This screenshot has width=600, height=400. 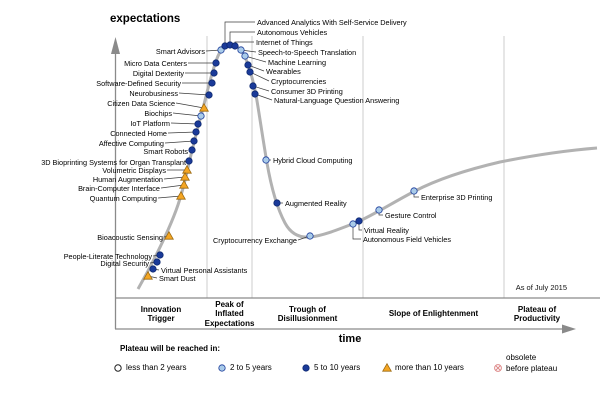 What do you see at coordinates (229, 323) in the screenshot?
I see `phase-line: Expectations` at bounding box center [229, 323].